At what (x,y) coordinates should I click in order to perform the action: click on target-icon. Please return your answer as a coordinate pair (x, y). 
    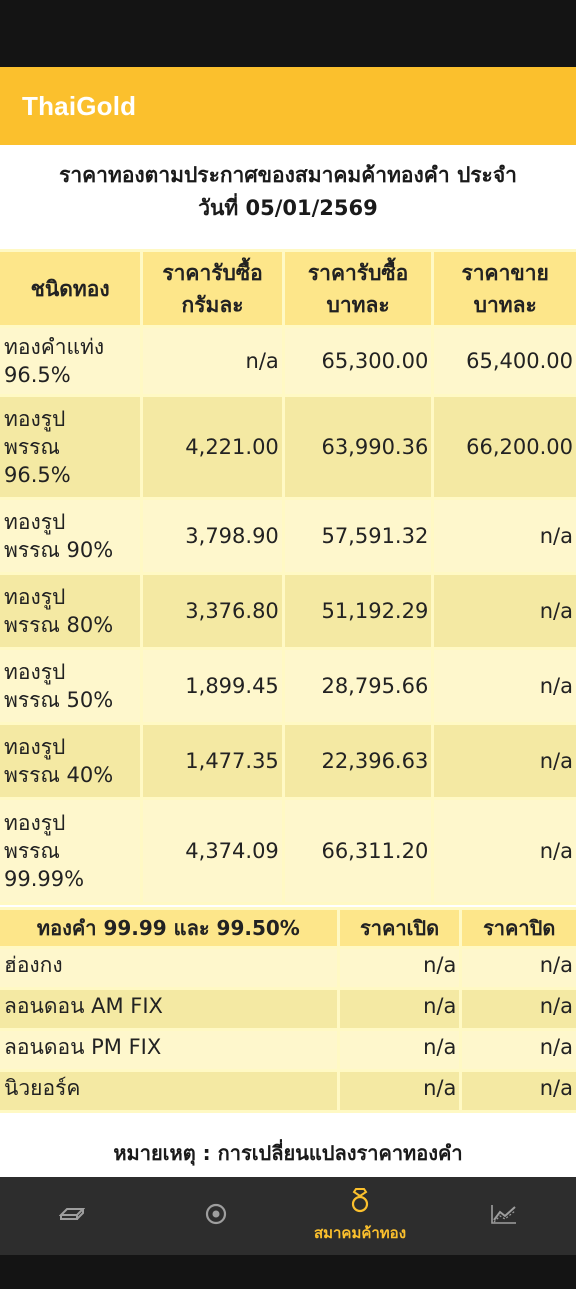
    Looking at the image, I should click on (216, 1216).